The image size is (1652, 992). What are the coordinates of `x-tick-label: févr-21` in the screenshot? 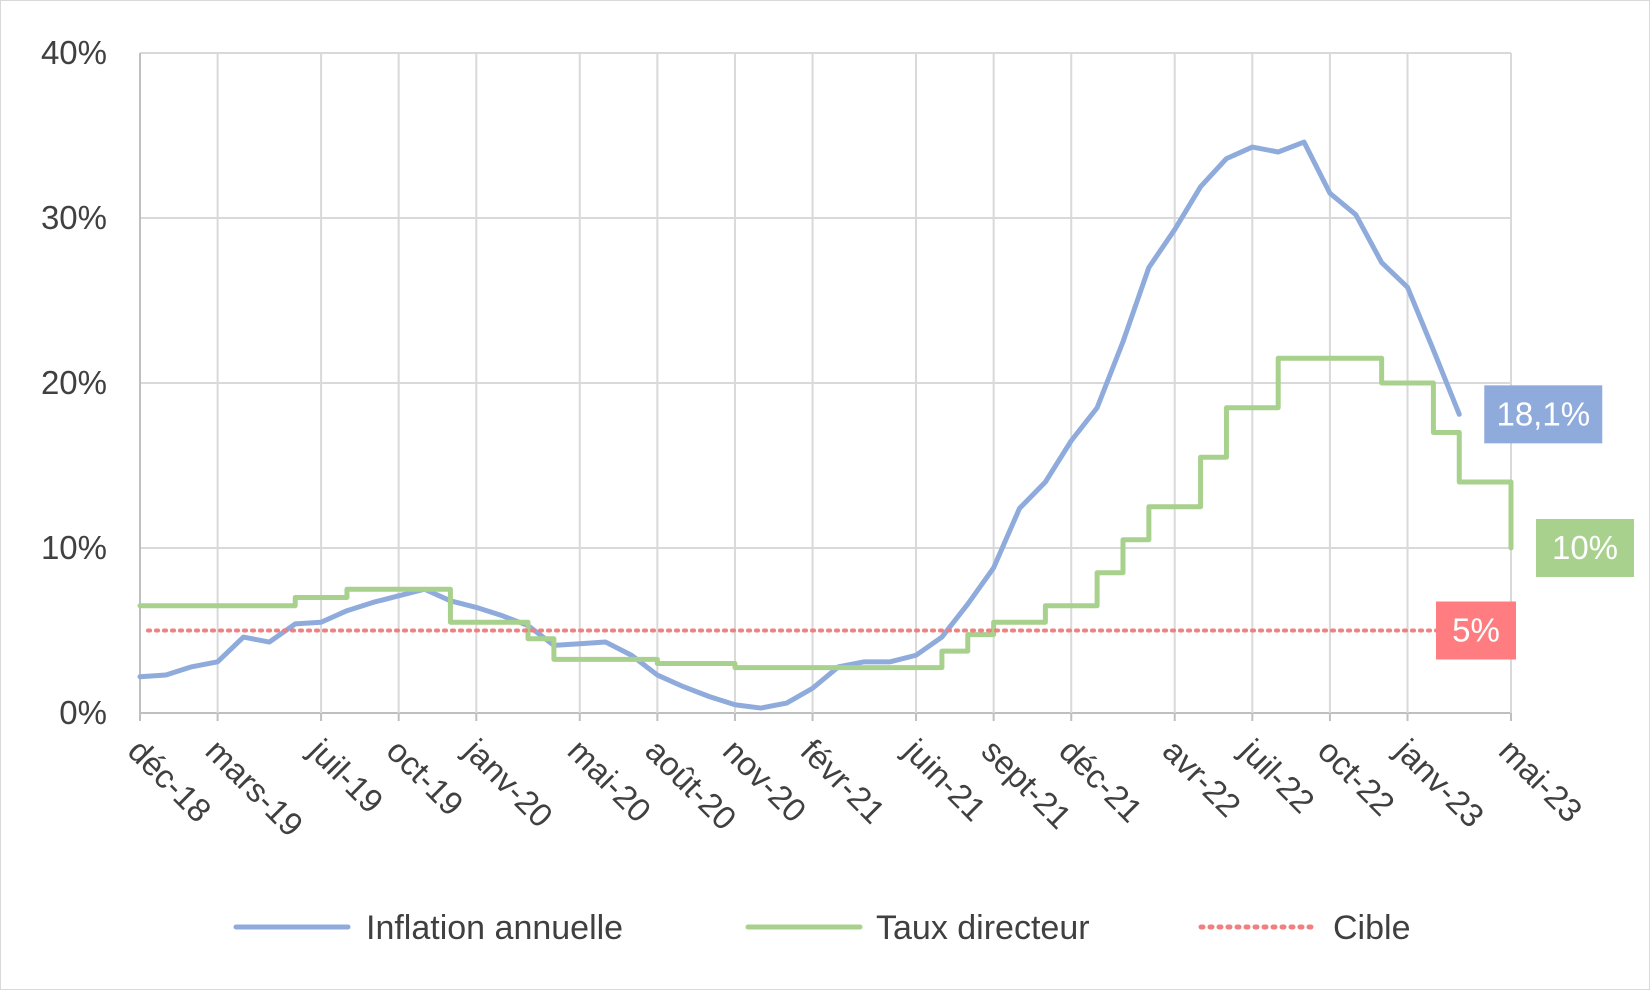 It's located at (843, 781).